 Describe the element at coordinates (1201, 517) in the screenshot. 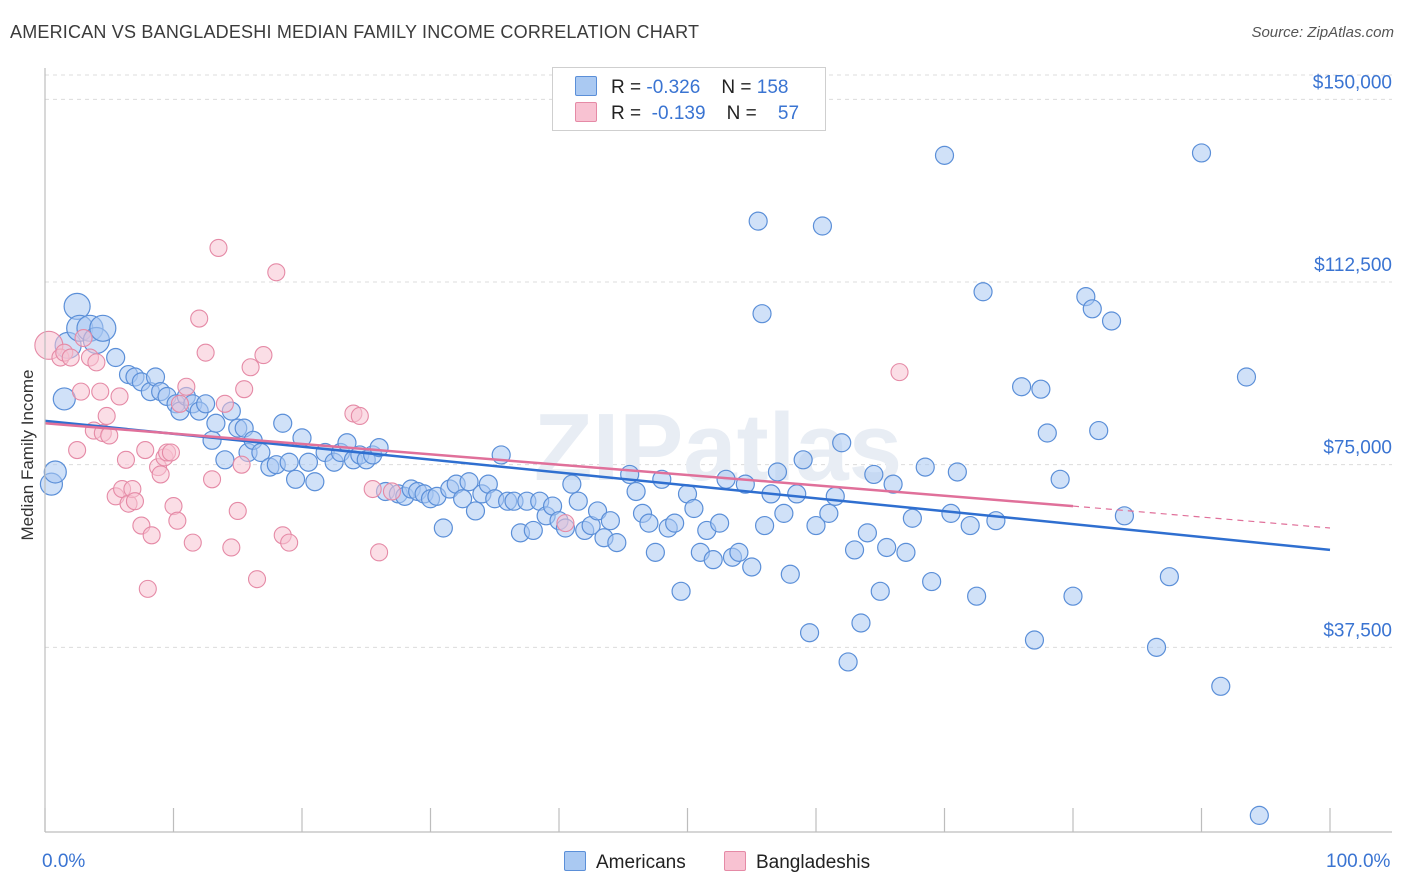

I see `trend-line-dashed` at that location.